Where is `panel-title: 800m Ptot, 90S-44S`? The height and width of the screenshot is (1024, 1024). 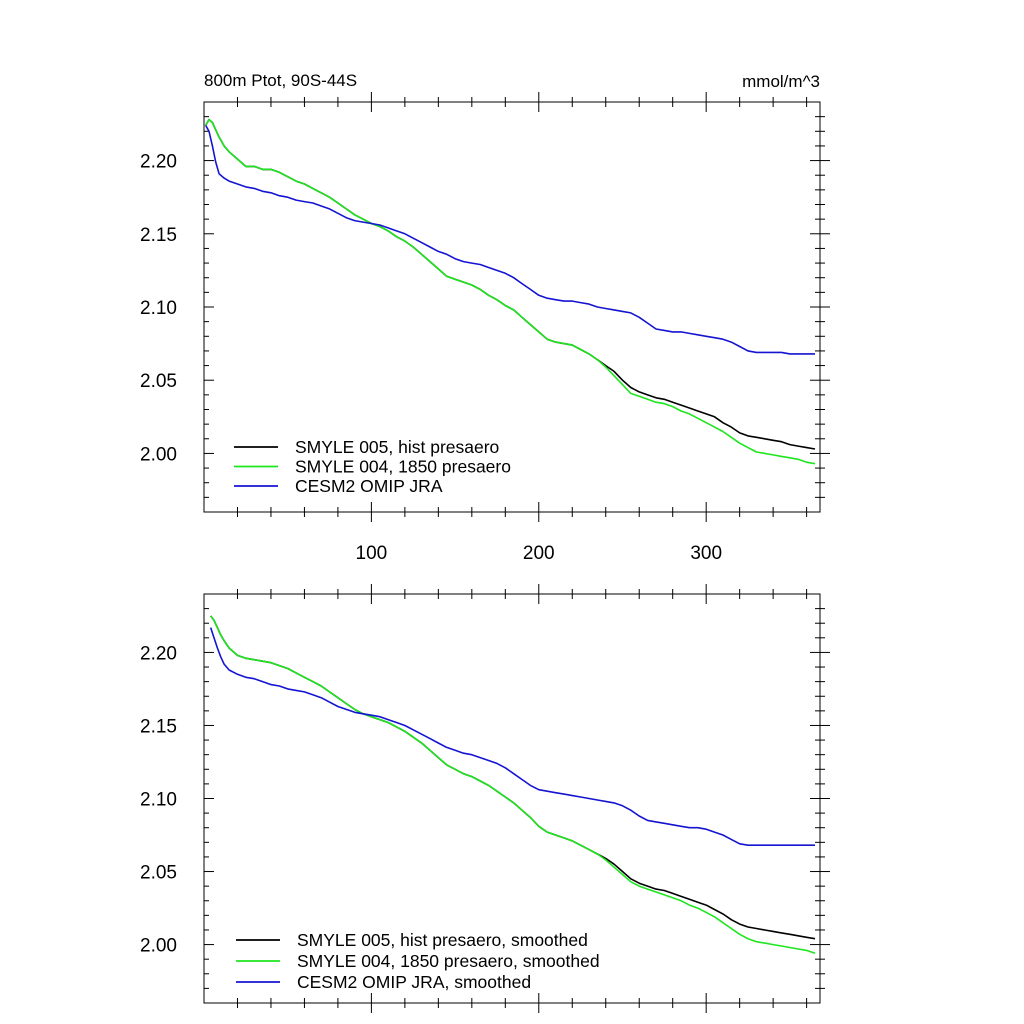
panel-title: 800m Ptot, 90S-44S is located at coordinates (280, 80).